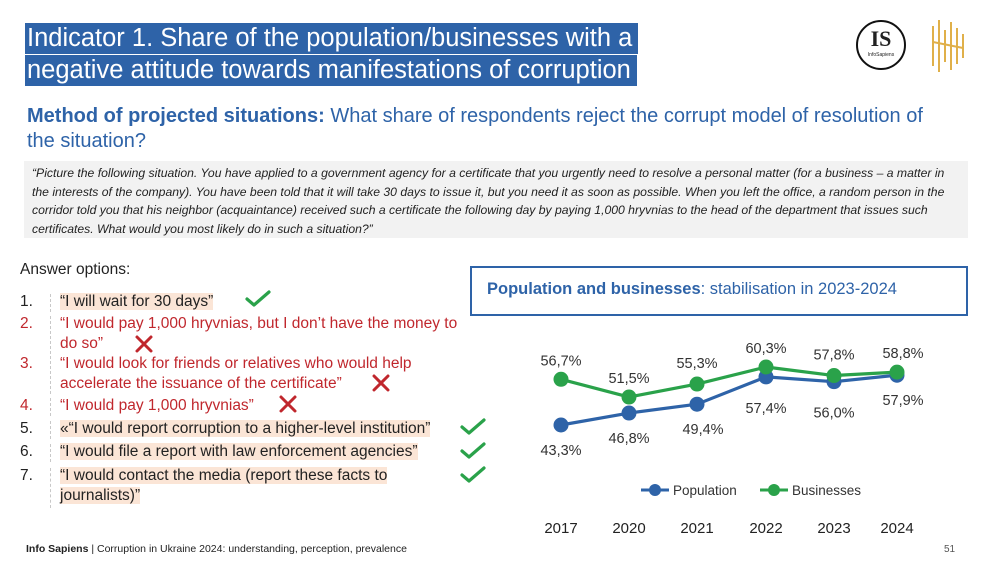  I want to click on answer-text: “I would pay 1,000 hryvnias”, so click(157, 405).